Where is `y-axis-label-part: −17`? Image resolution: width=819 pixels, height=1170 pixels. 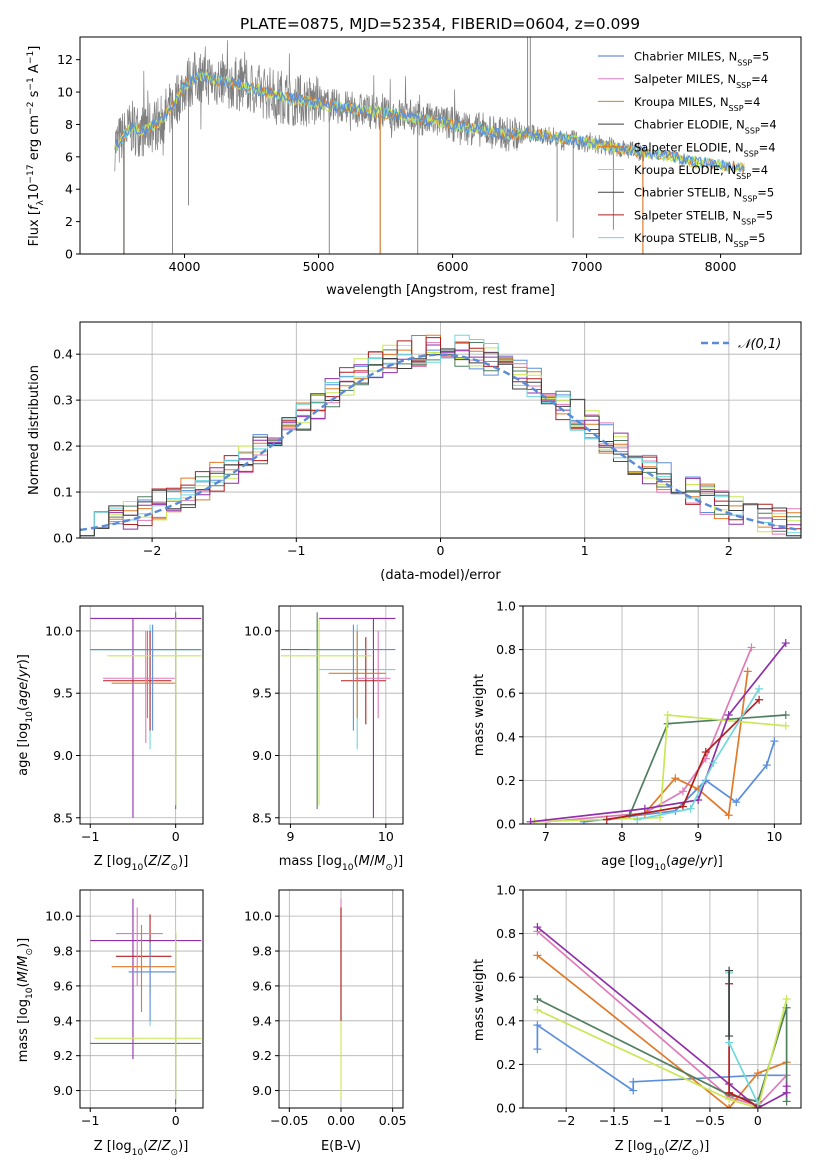
y-axis-label-part: −17 is located at coordinates (31, 173).